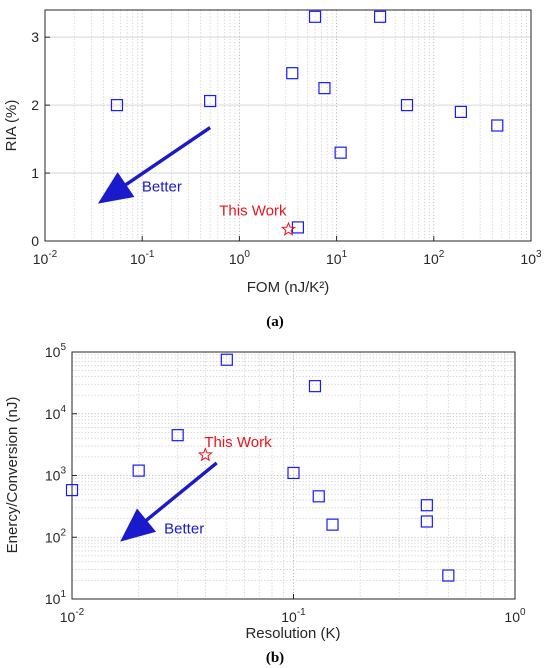 This screenshot has height=668, width=550. Describe the element at coordinates (288, 228) in the screenshot. I see `chart-a-this-work-star` at that location.